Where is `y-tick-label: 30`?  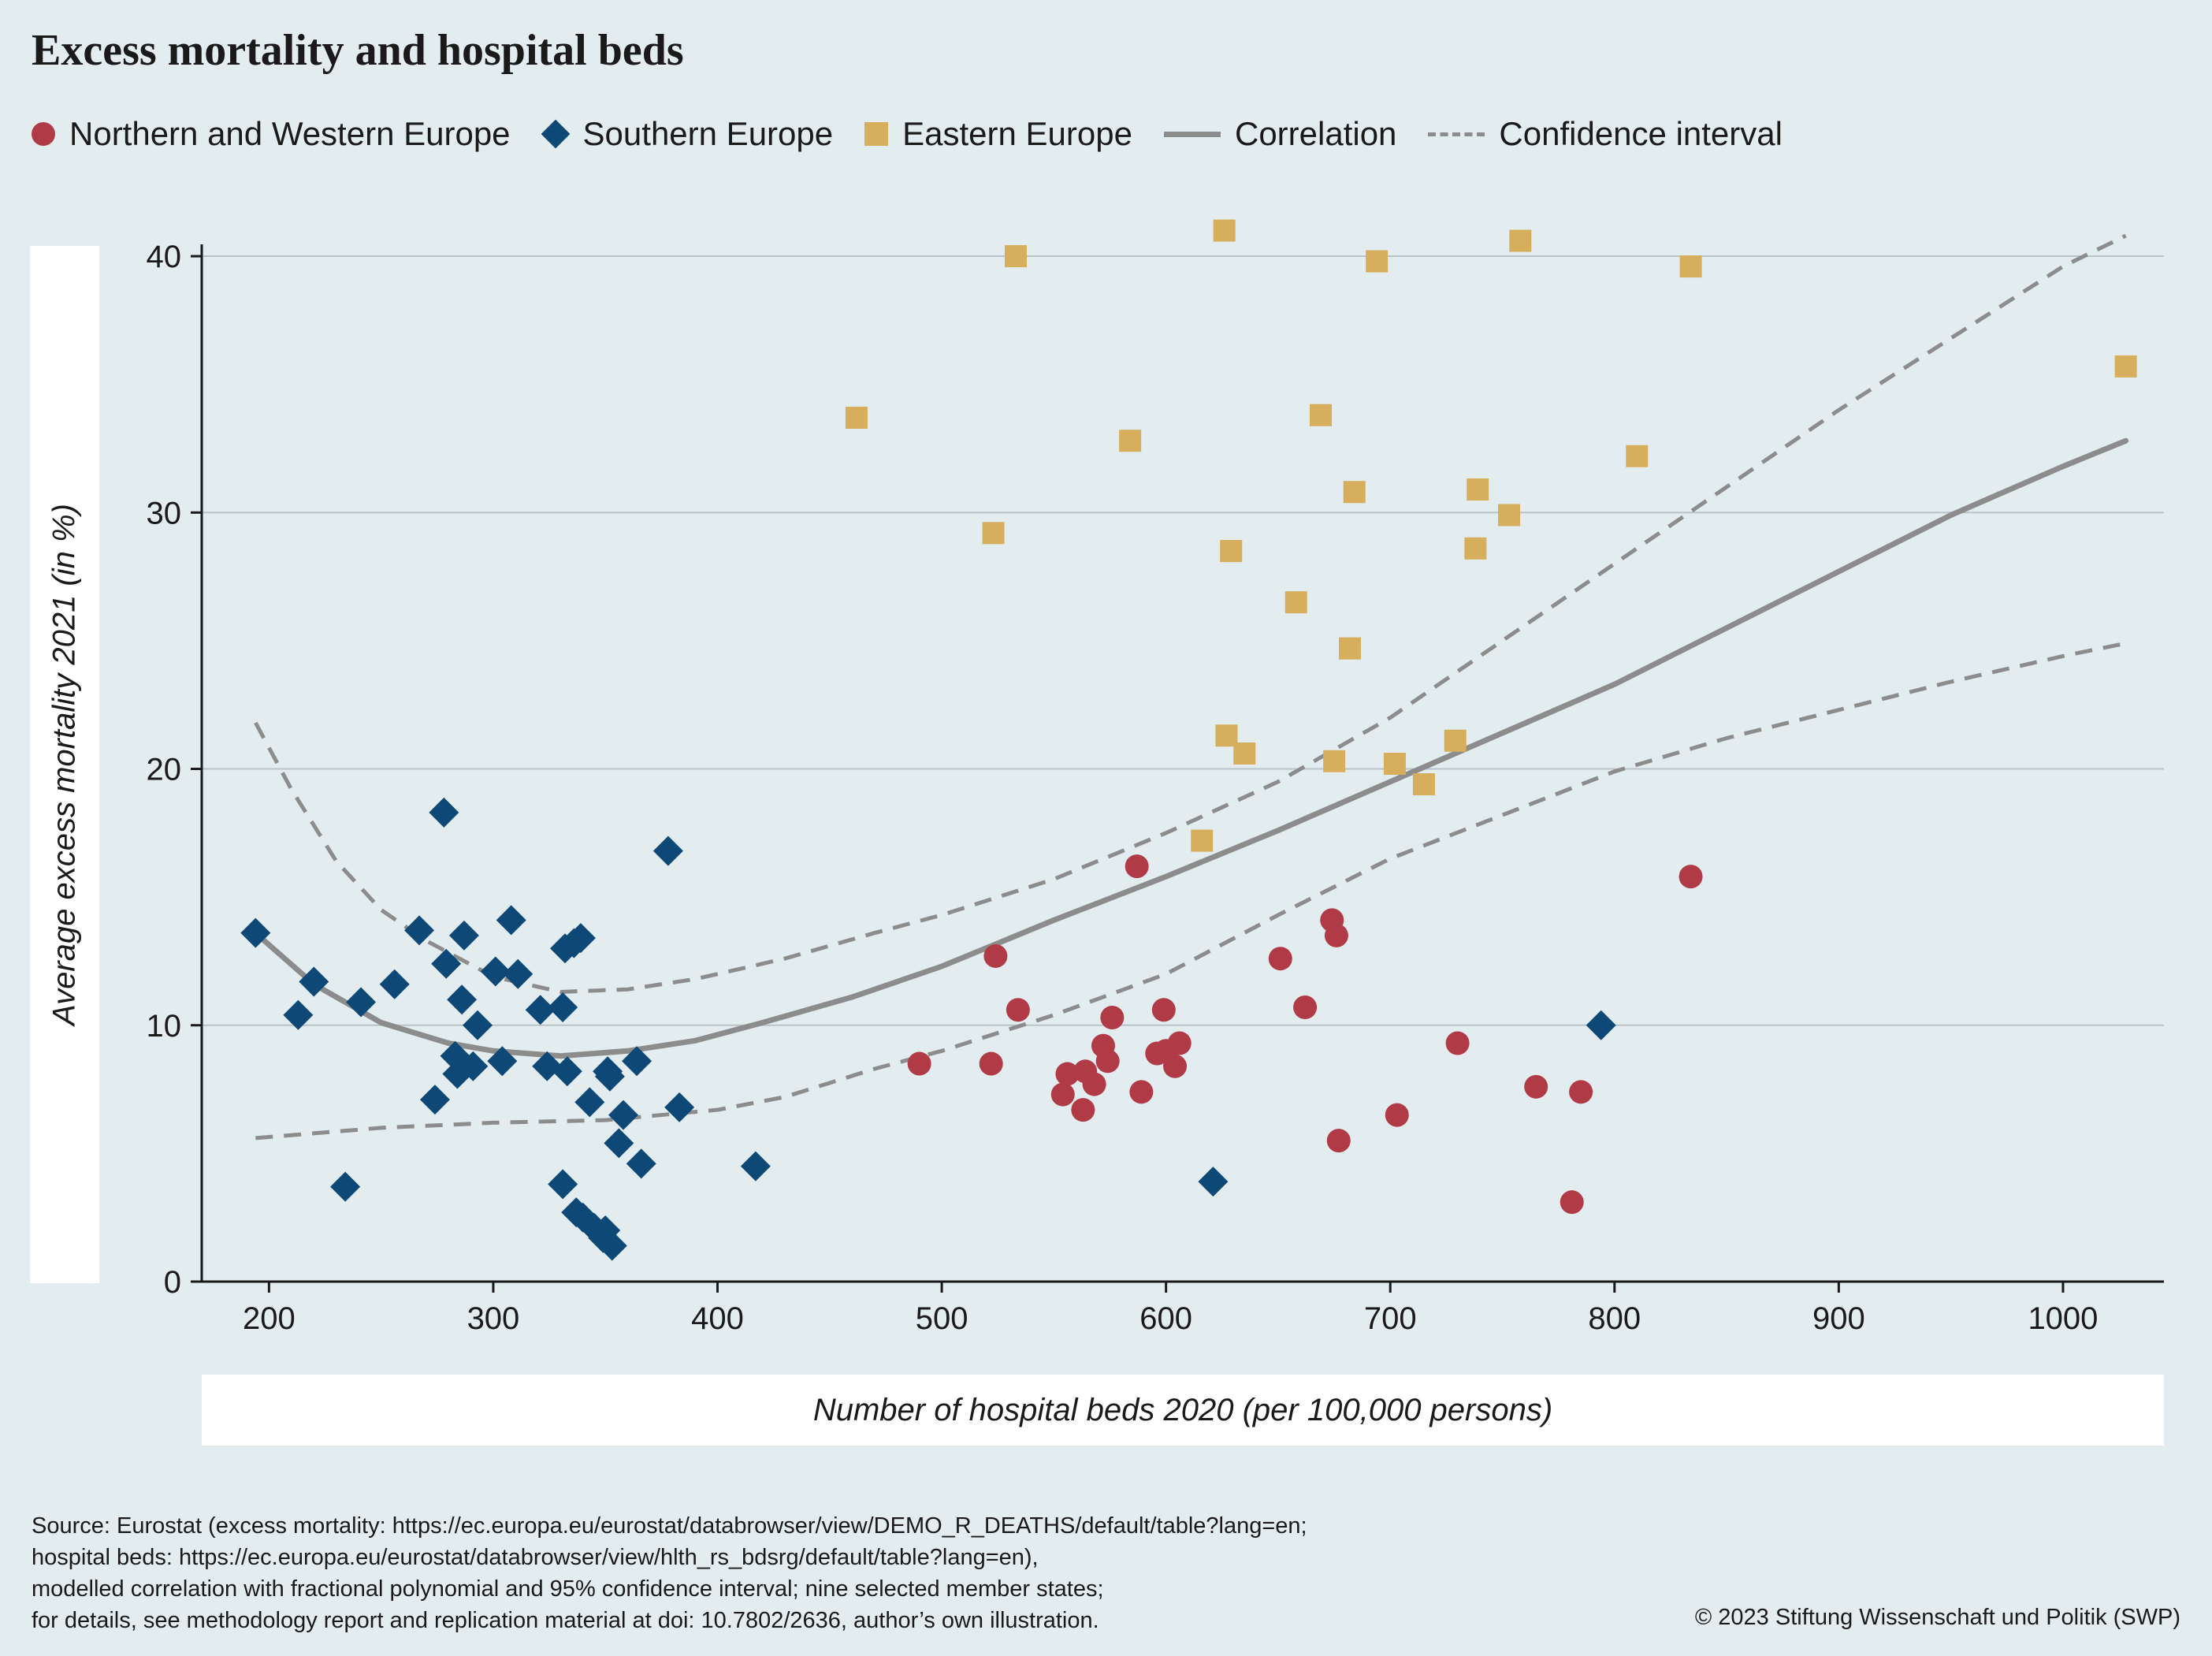
y-tick-label: 30 is located at coordinates (164, 513).